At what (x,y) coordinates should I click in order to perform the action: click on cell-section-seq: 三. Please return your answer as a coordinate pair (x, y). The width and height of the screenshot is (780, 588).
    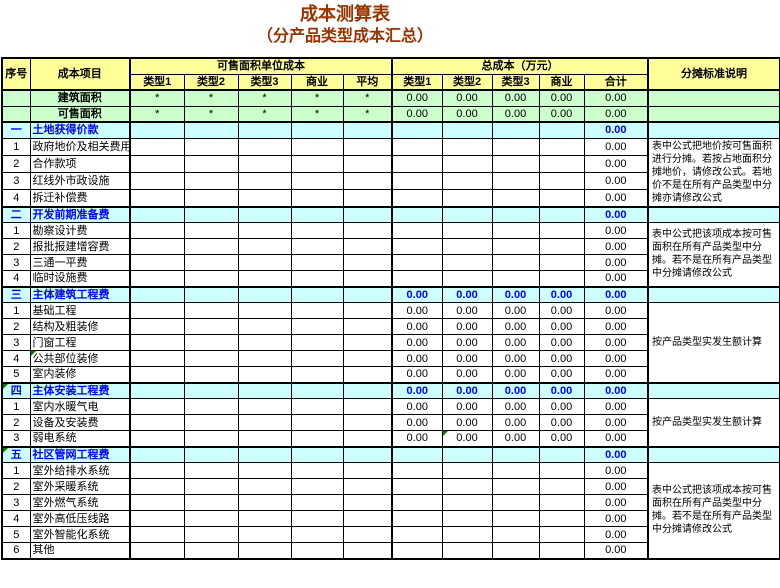
    Looking at the image, I should click on (16, 294).